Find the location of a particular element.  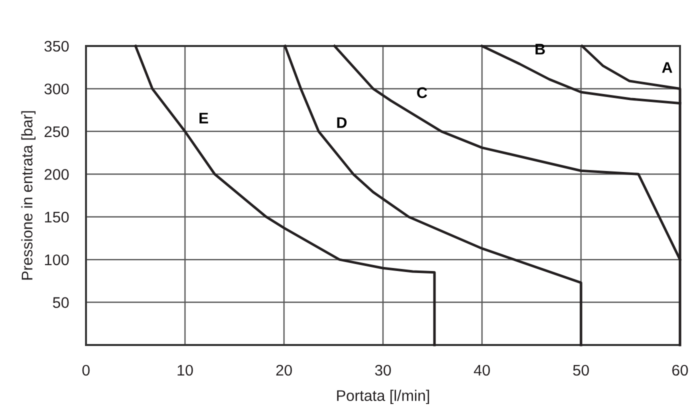

x-tick-label: 30 is located at coordinates (383, 370).